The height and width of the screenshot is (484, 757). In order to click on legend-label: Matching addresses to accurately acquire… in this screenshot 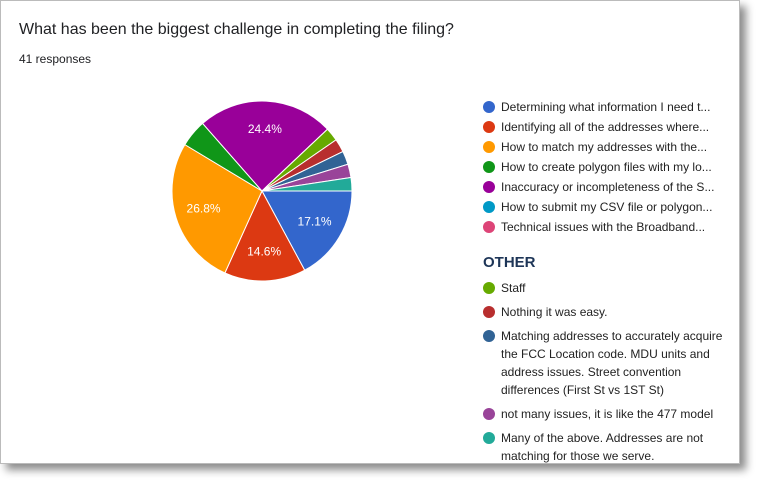, I will do `click(612, 363)`.